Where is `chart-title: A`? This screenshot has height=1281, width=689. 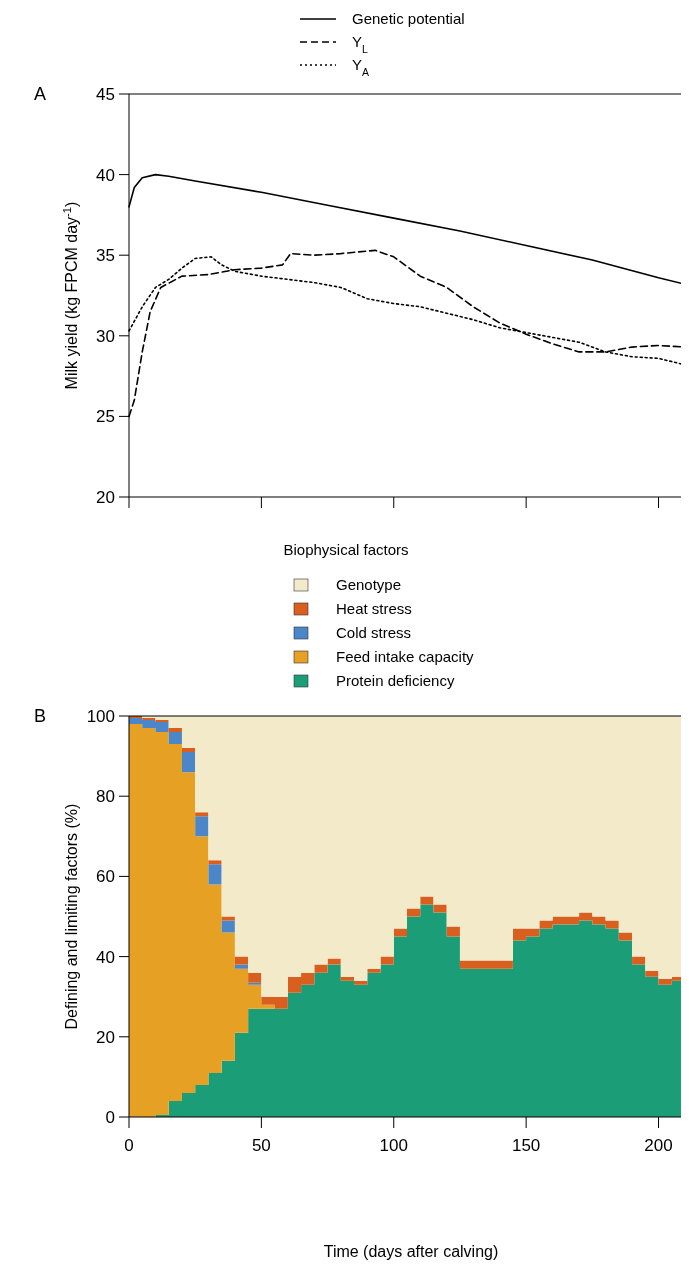 chart-title: A is located at coordinates (40, 94).